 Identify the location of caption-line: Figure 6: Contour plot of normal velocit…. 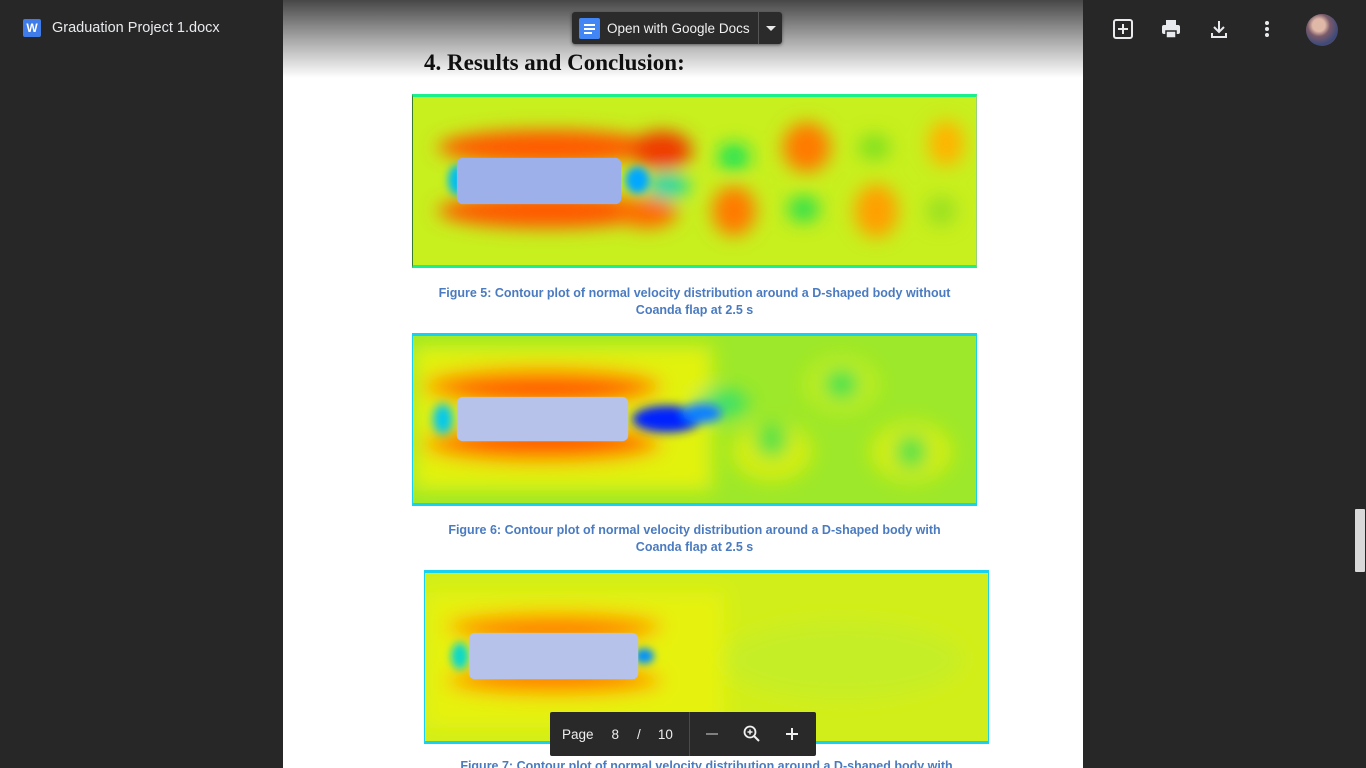
(694, 530).